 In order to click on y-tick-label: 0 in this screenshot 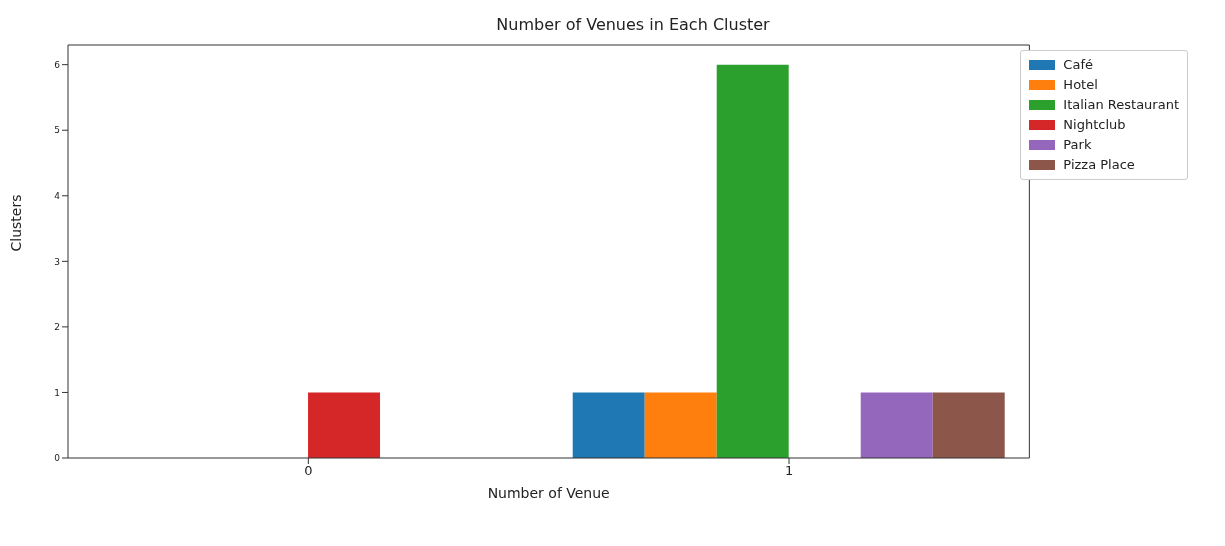, I will do `click(57, 458)`.